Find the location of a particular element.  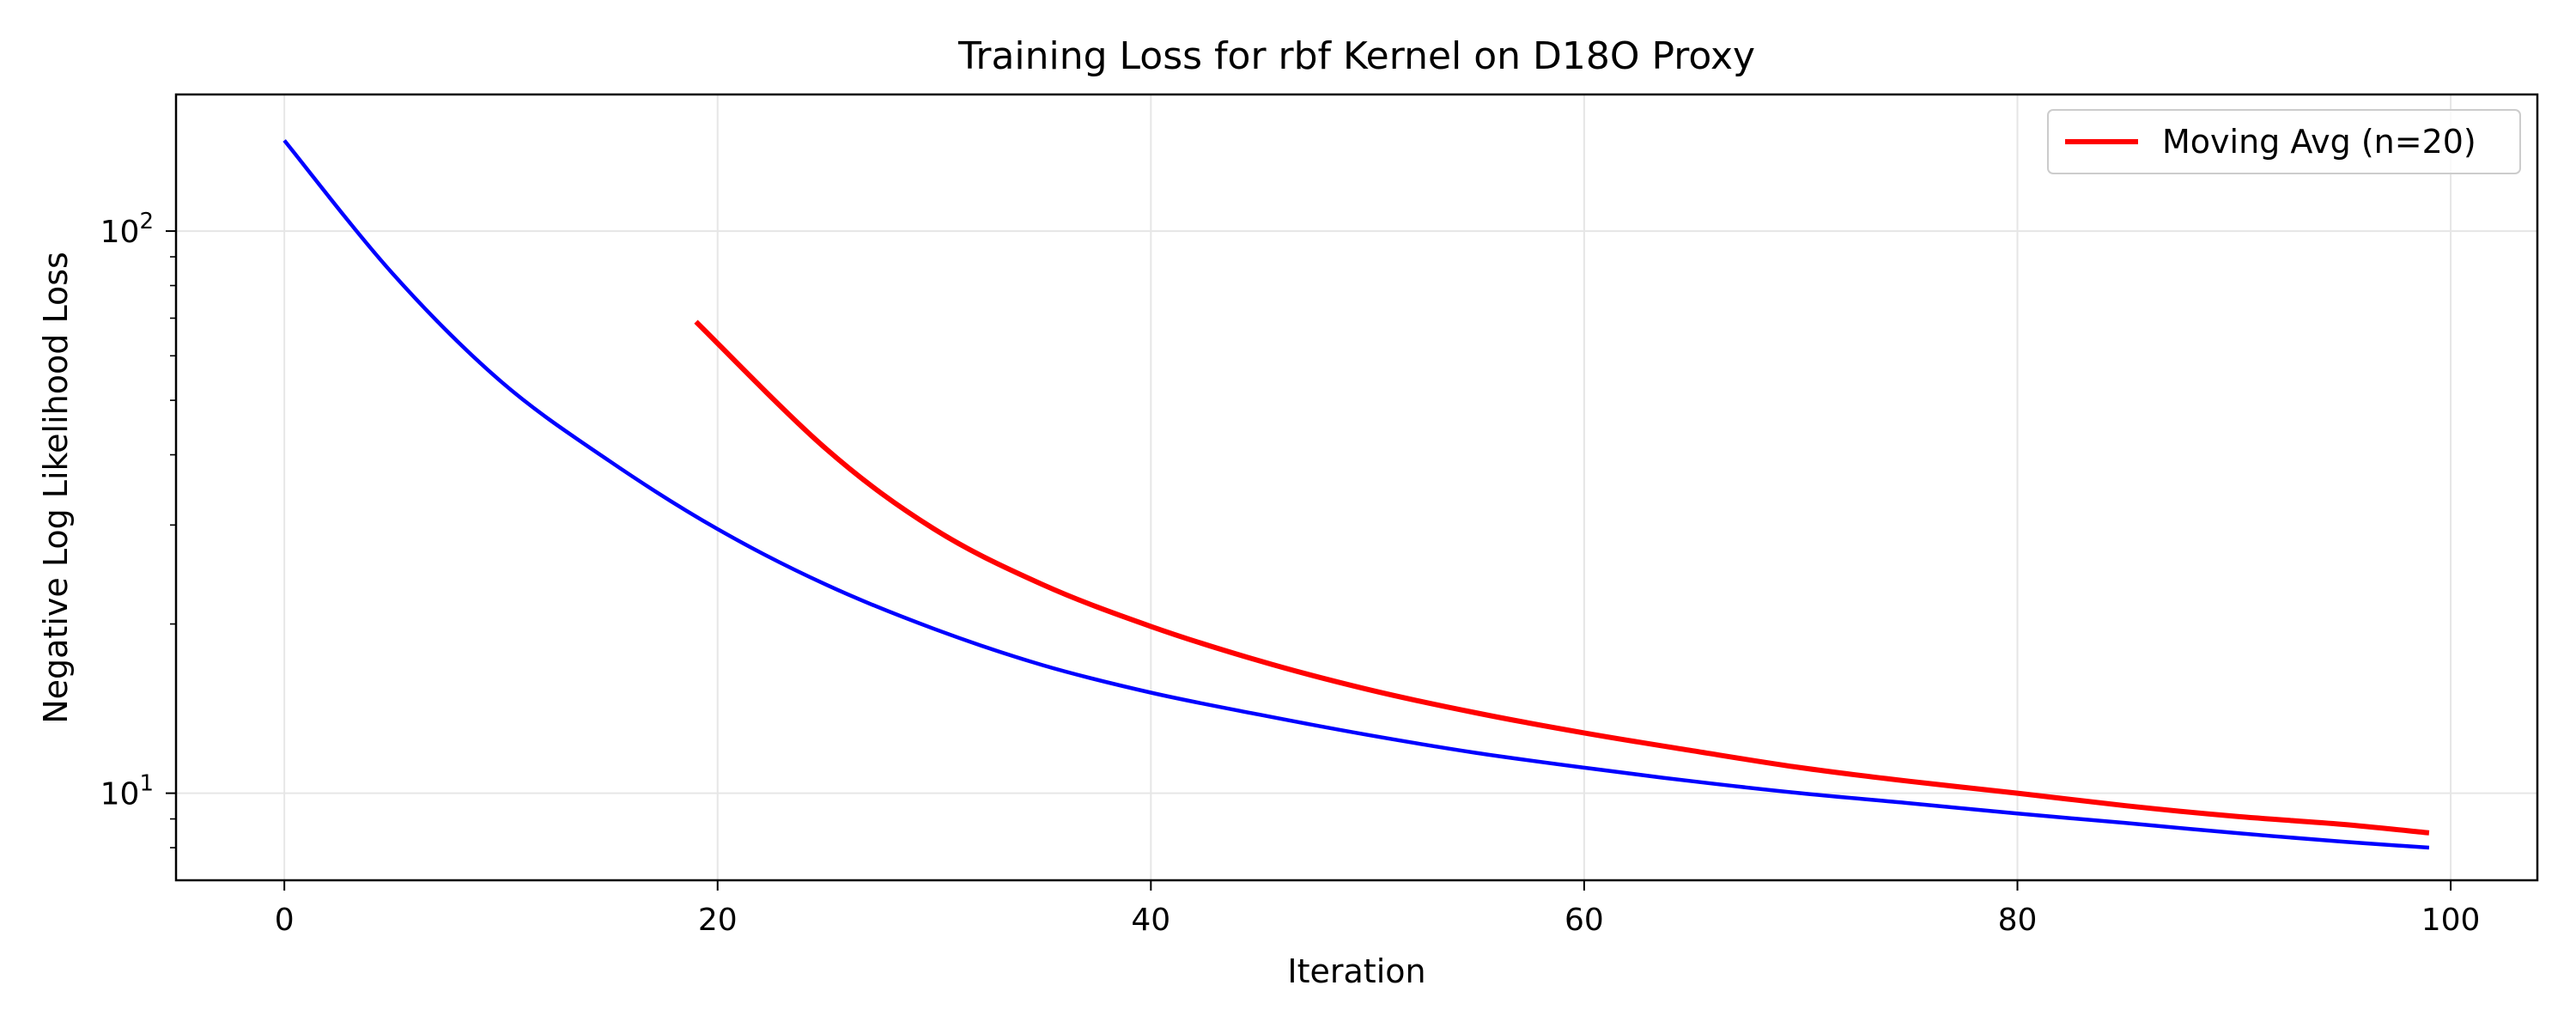

y-tick-label: 10² is located at coordinates (127, 229).